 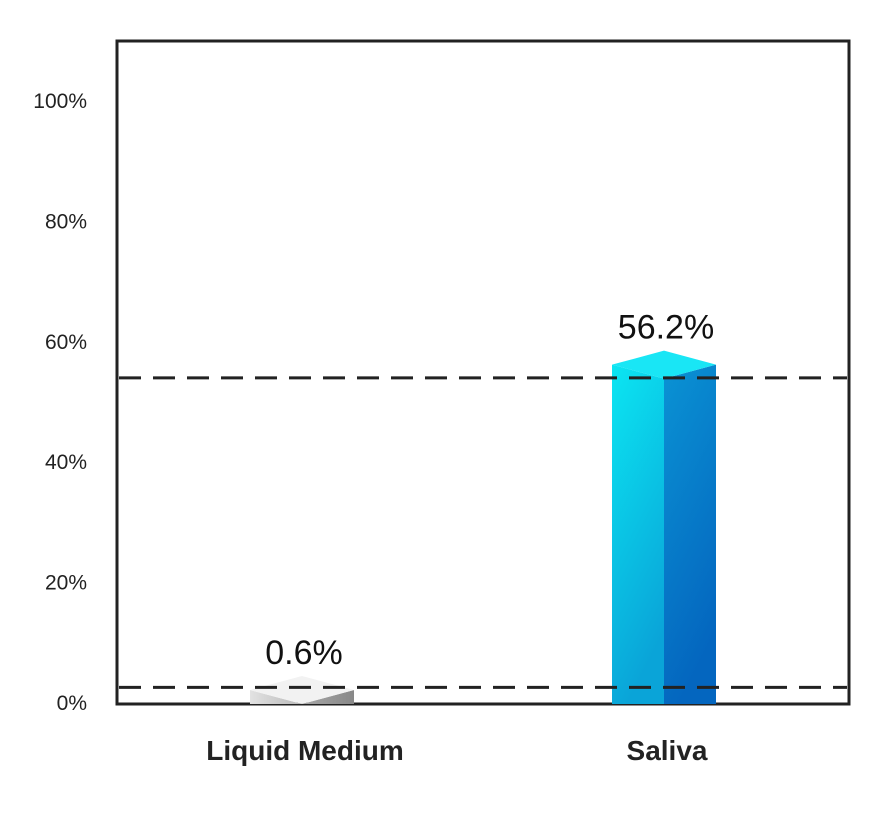 I want to click on y-tick-label: 100%, so click(x=60, y=101).